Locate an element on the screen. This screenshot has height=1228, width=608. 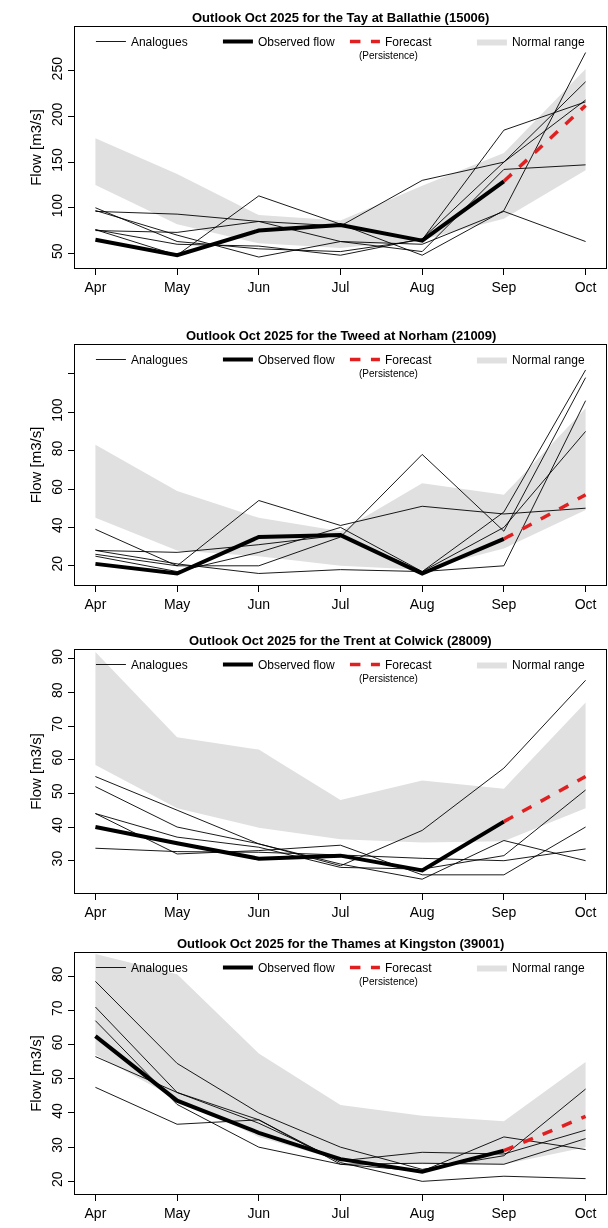
y-tick-label: 150 is located at coordinates (57, 160).